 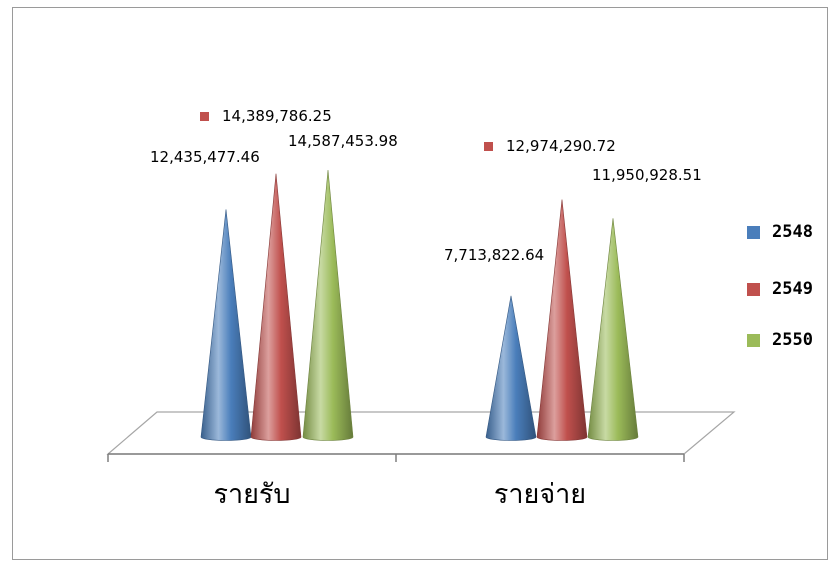 I want to click on data-label-2-1: 11,950,928.51, so click(x=647, y=175).